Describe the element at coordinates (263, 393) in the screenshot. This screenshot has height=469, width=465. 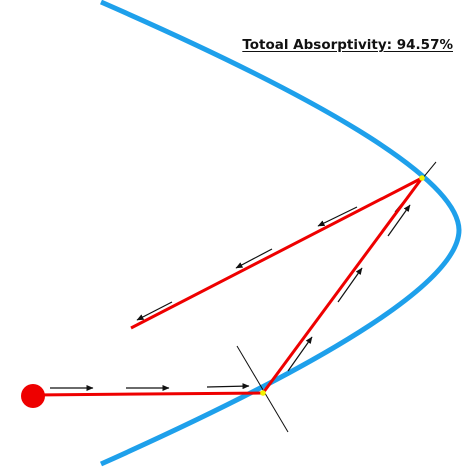
I see `first-hit-point` at that location.